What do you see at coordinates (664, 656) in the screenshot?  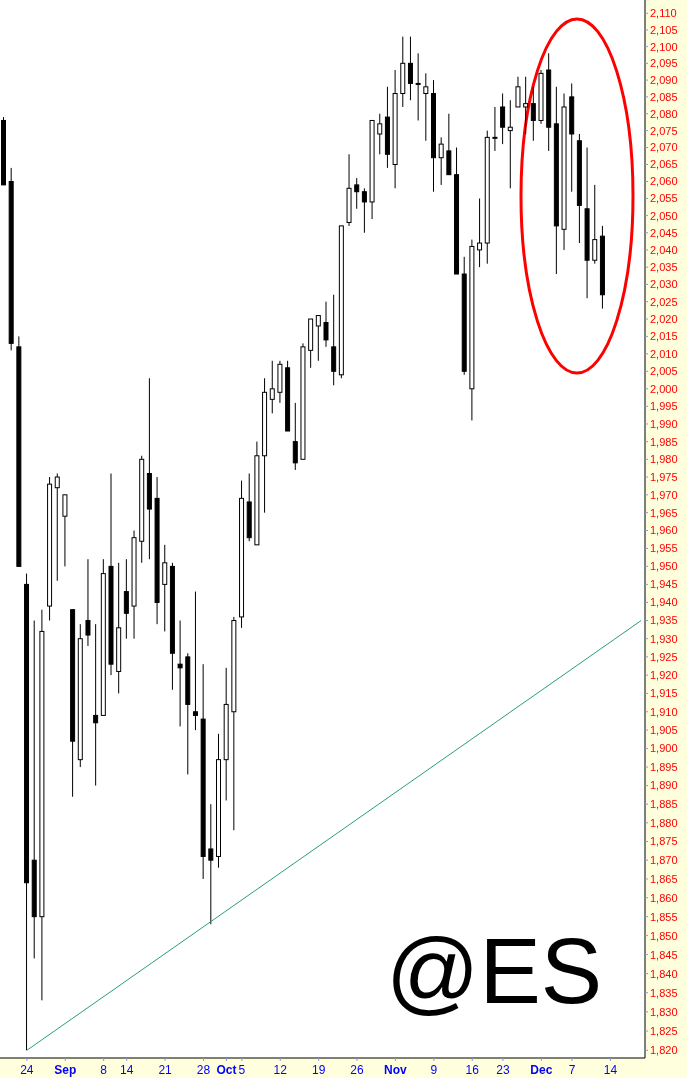 I see `y-tick-label: 1,925` at bounding box center [664, 656].